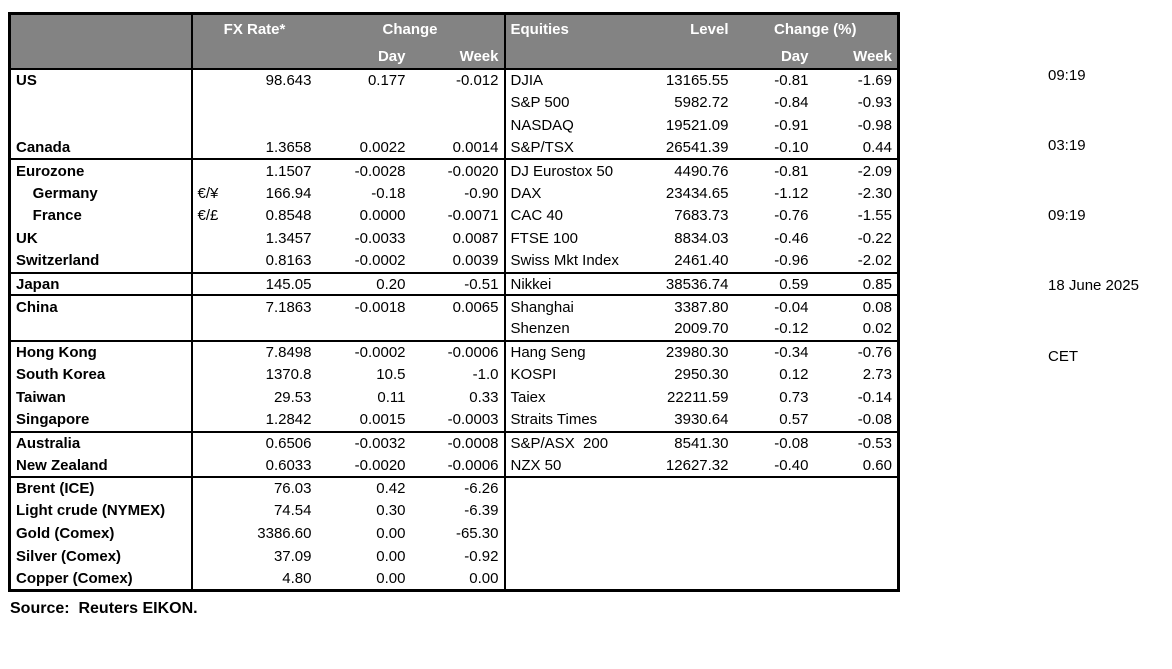 The height and width of the screenshot is (669, 1172). I want to click on fx-rate-cell: 7.1863, so click(288, 307).